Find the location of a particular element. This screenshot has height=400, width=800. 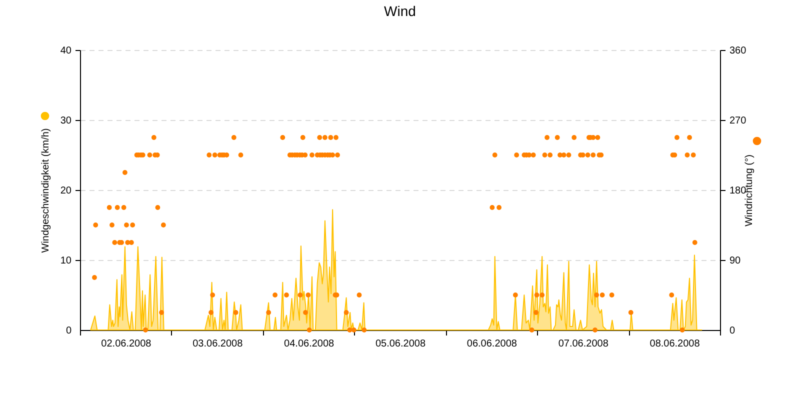

x-tick-label: 03.06.2008 is located at coordinates (218, 344).